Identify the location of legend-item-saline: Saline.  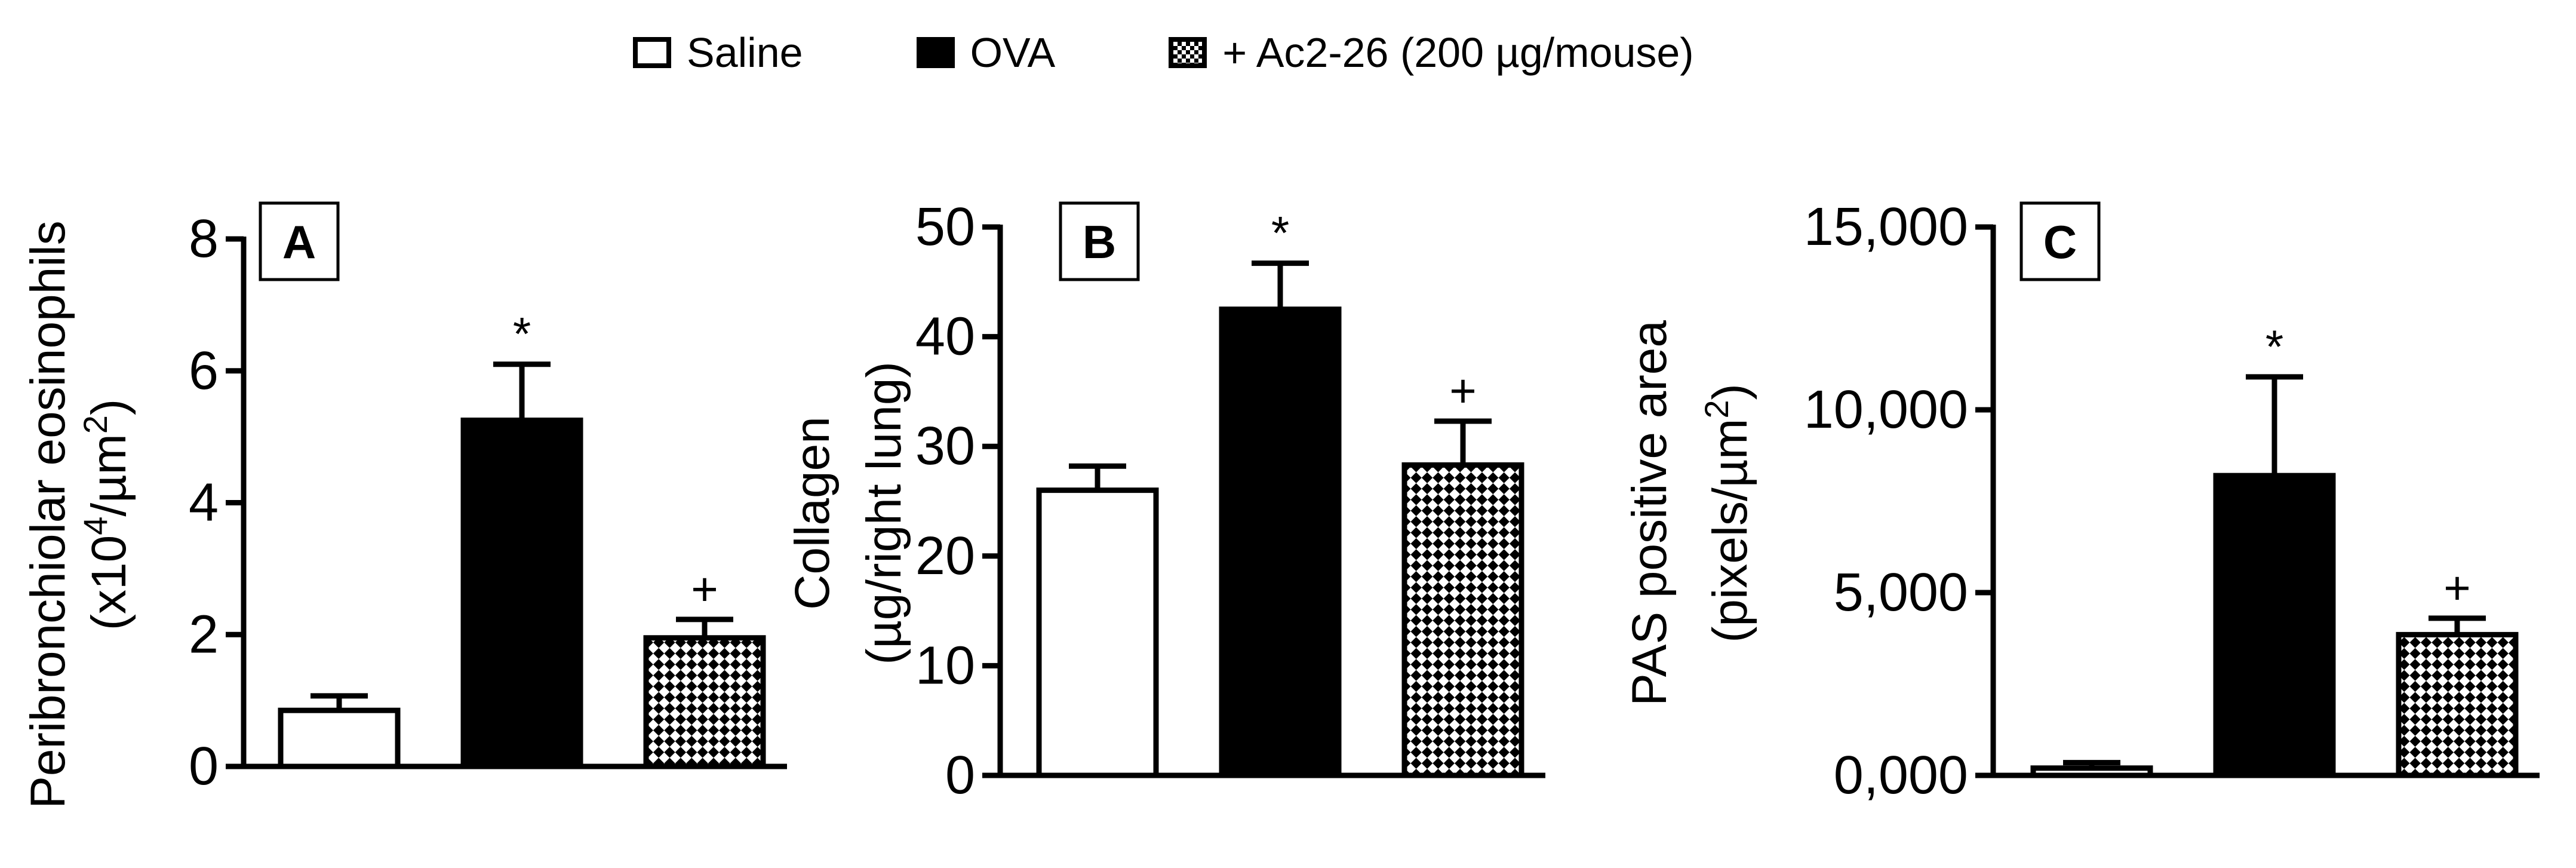
(718, 52).